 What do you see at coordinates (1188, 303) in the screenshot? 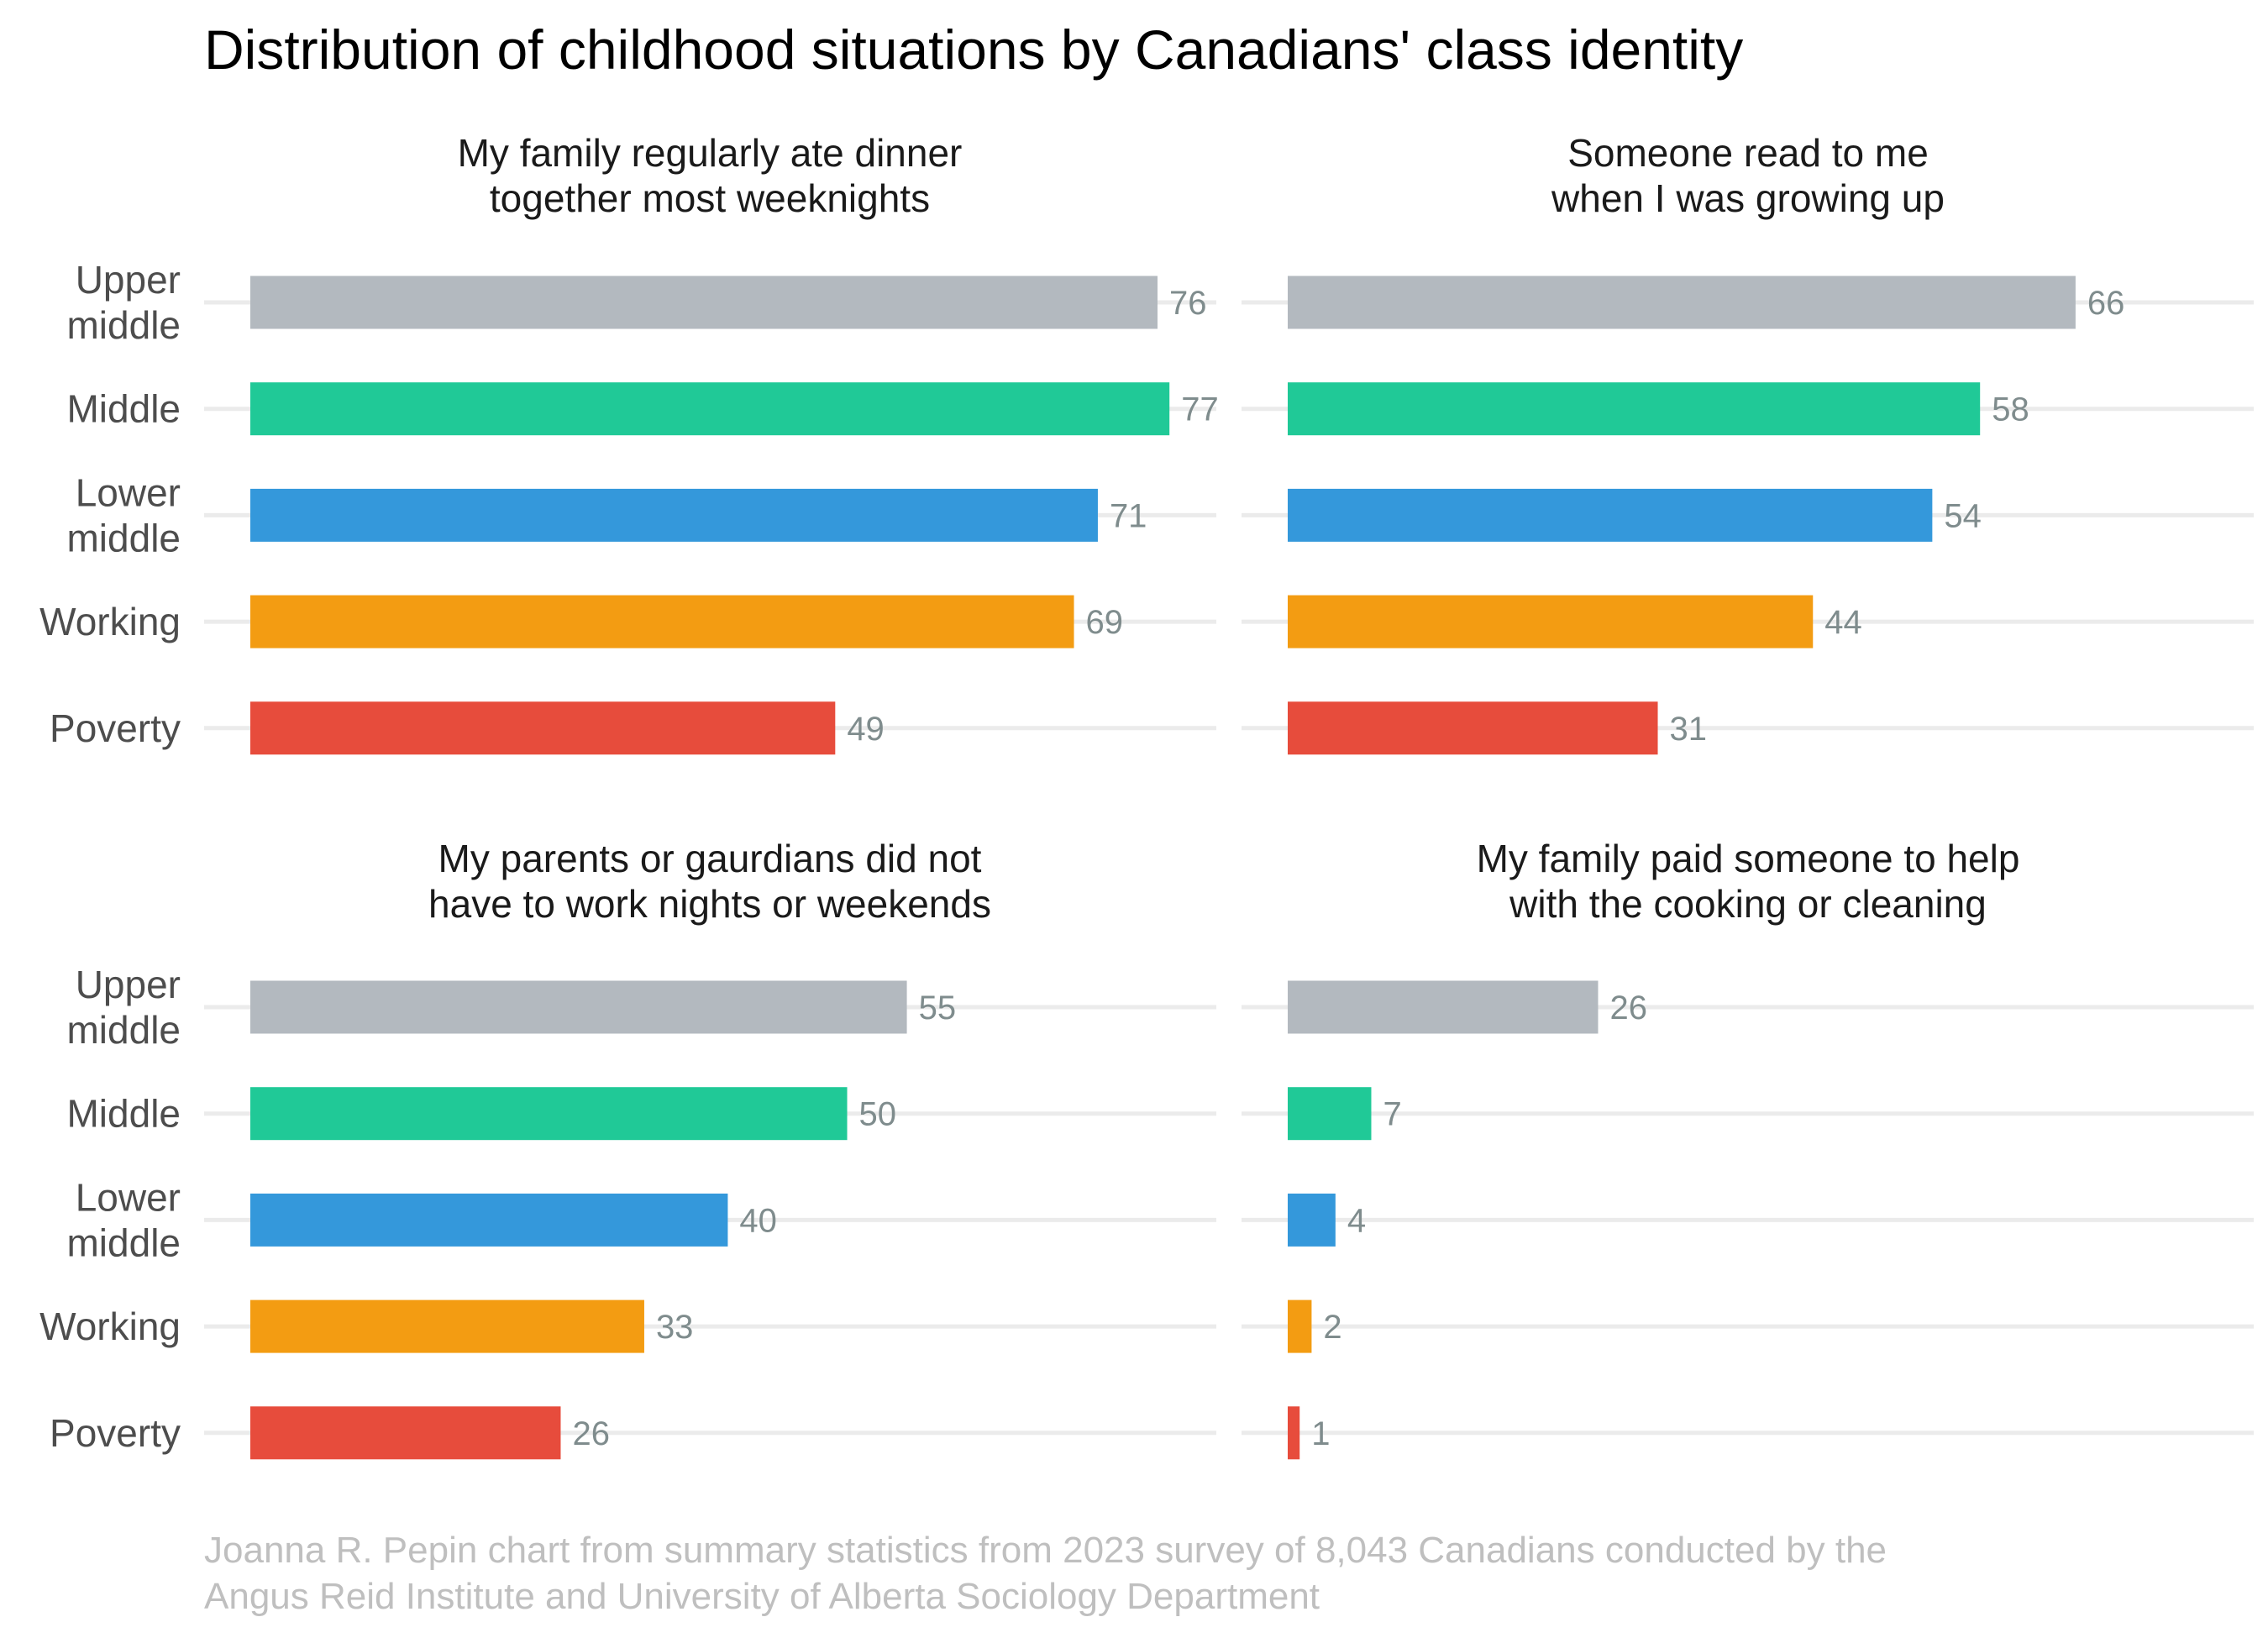
I see `data-label: 76` at bounding box center [1188, 303].